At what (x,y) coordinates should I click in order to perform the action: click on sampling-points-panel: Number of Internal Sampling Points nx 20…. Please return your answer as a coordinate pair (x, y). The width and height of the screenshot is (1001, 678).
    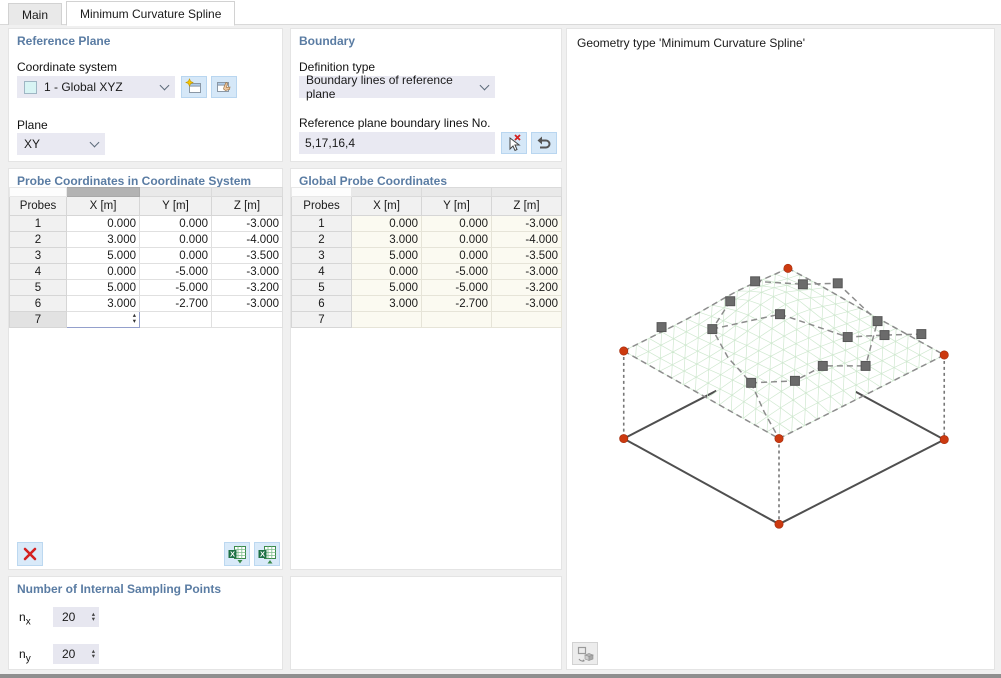
    Looking at the image, I should click on (145, 623).